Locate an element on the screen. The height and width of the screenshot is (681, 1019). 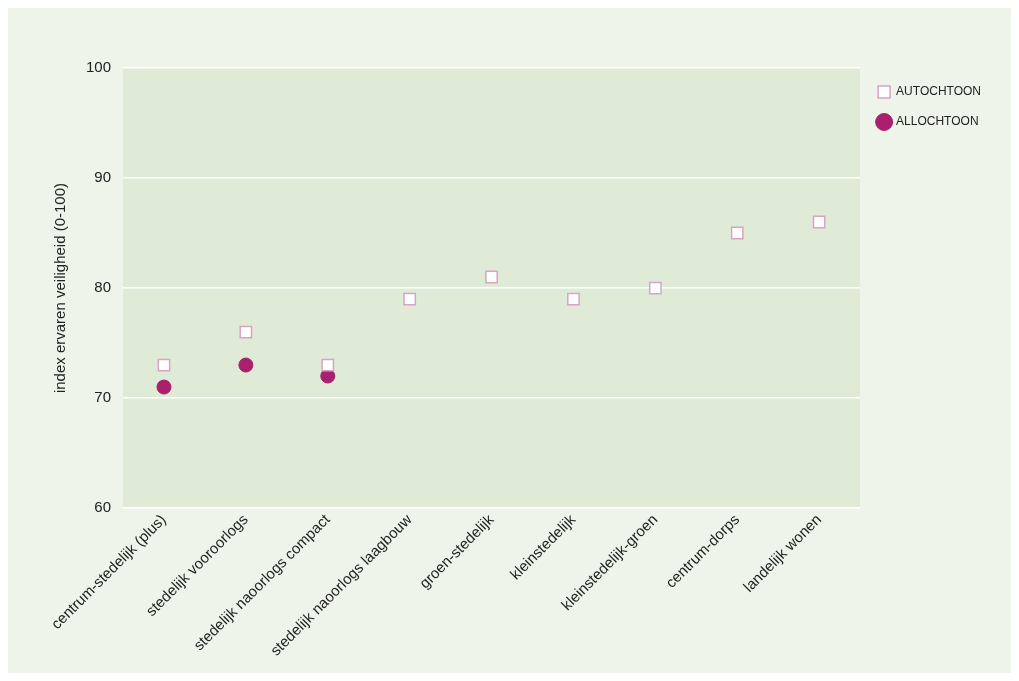
legend-label: AUTOCHTOON is located at coordinates (939, 91).